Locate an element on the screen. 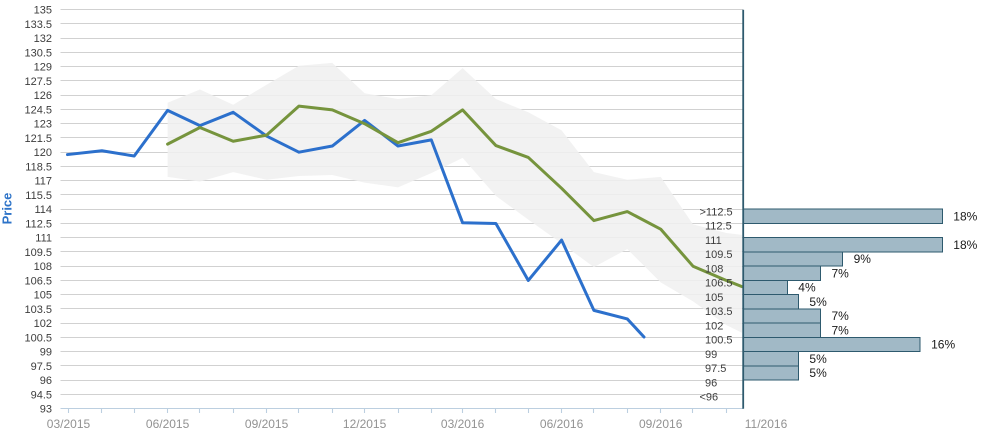 This screenshot has width=984, height=443. svg-text: 09/2015 is located at coordinates (267, 424).